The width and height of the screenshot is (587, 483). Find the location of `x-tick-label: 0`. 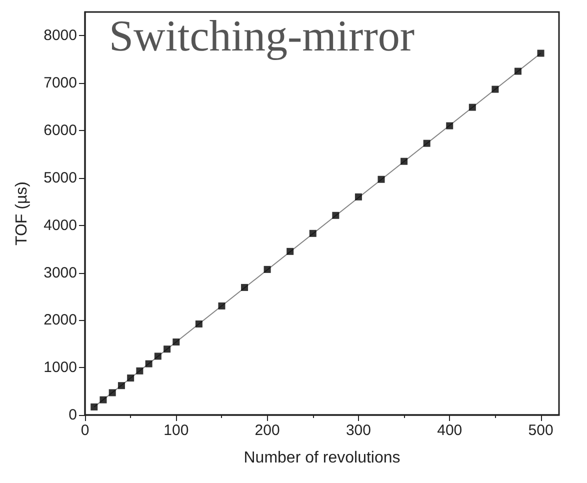

x-tick-label: 0 is located at coordinates (85, 430).